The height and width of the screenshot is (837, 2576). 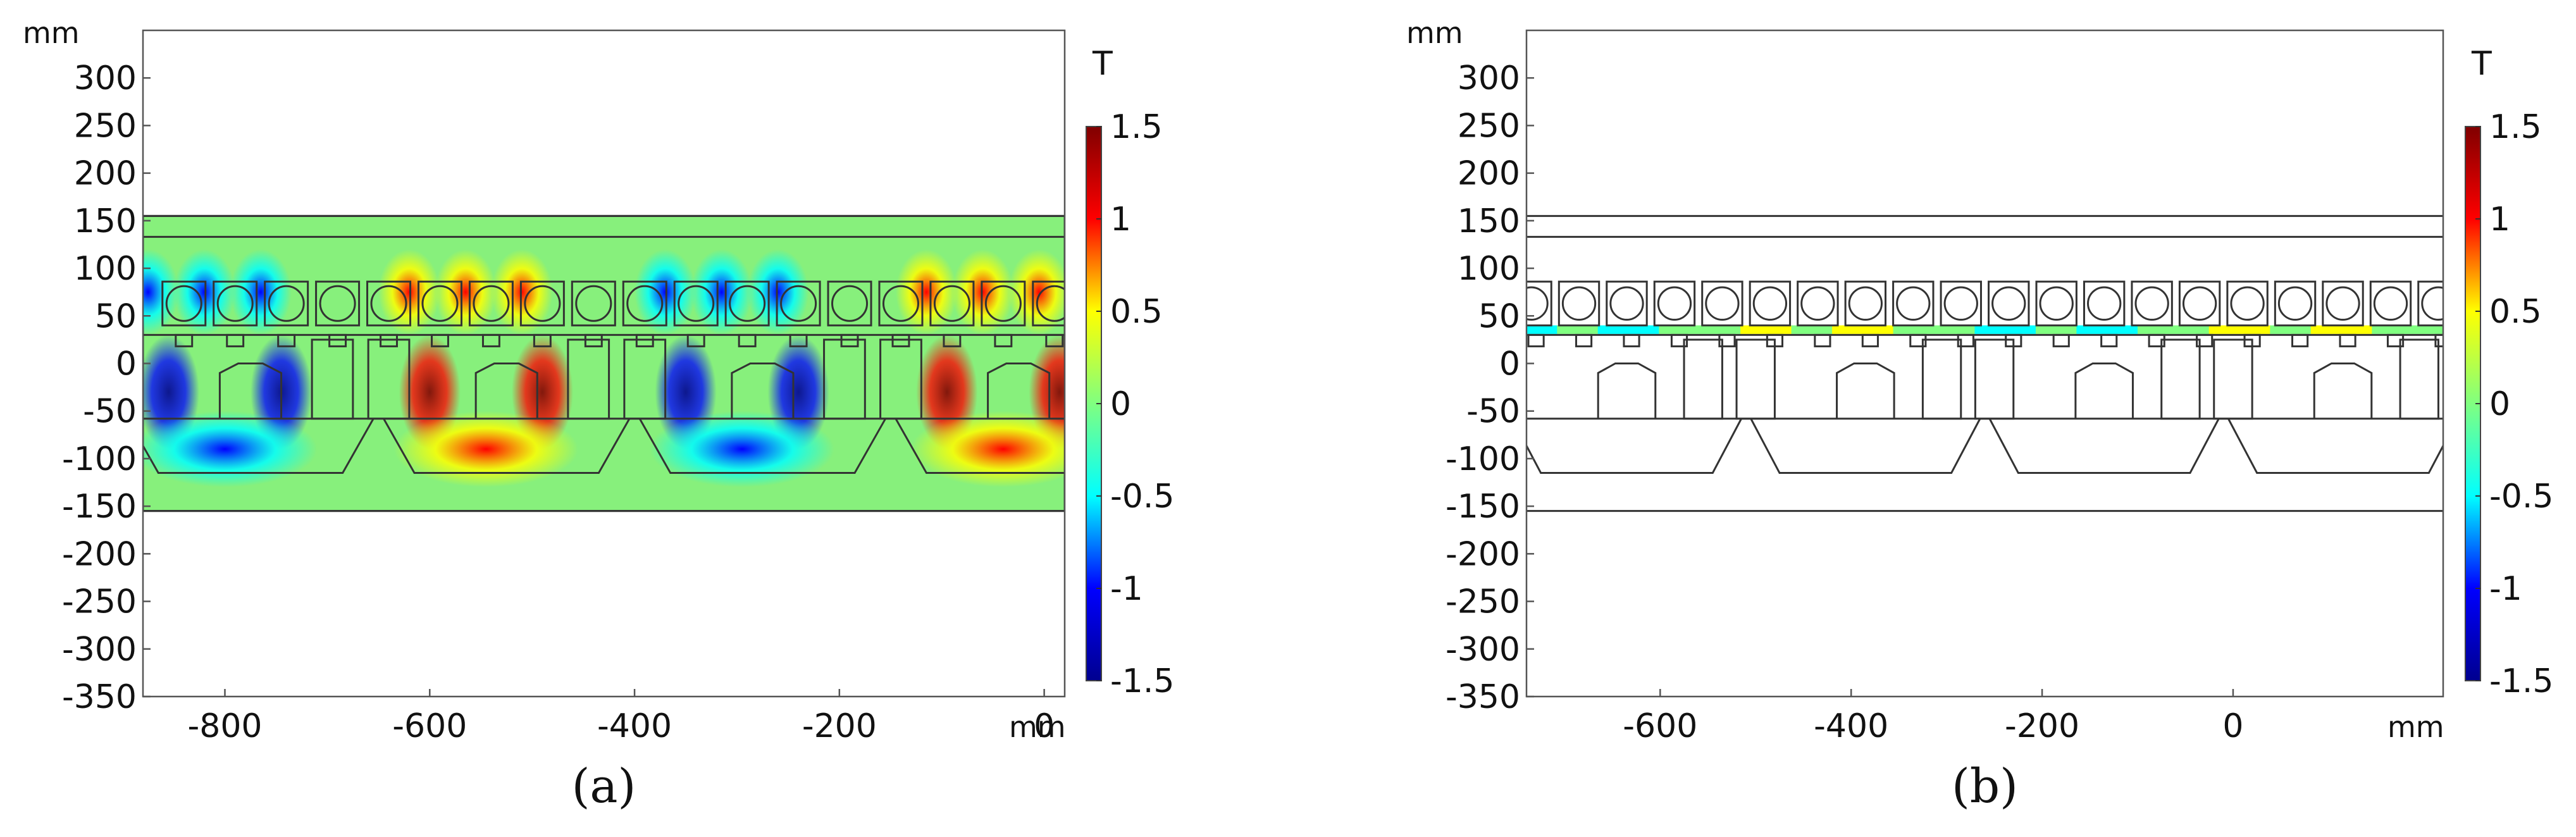 I want to click on x-tick-label: -800, so click(x=225, y=726).